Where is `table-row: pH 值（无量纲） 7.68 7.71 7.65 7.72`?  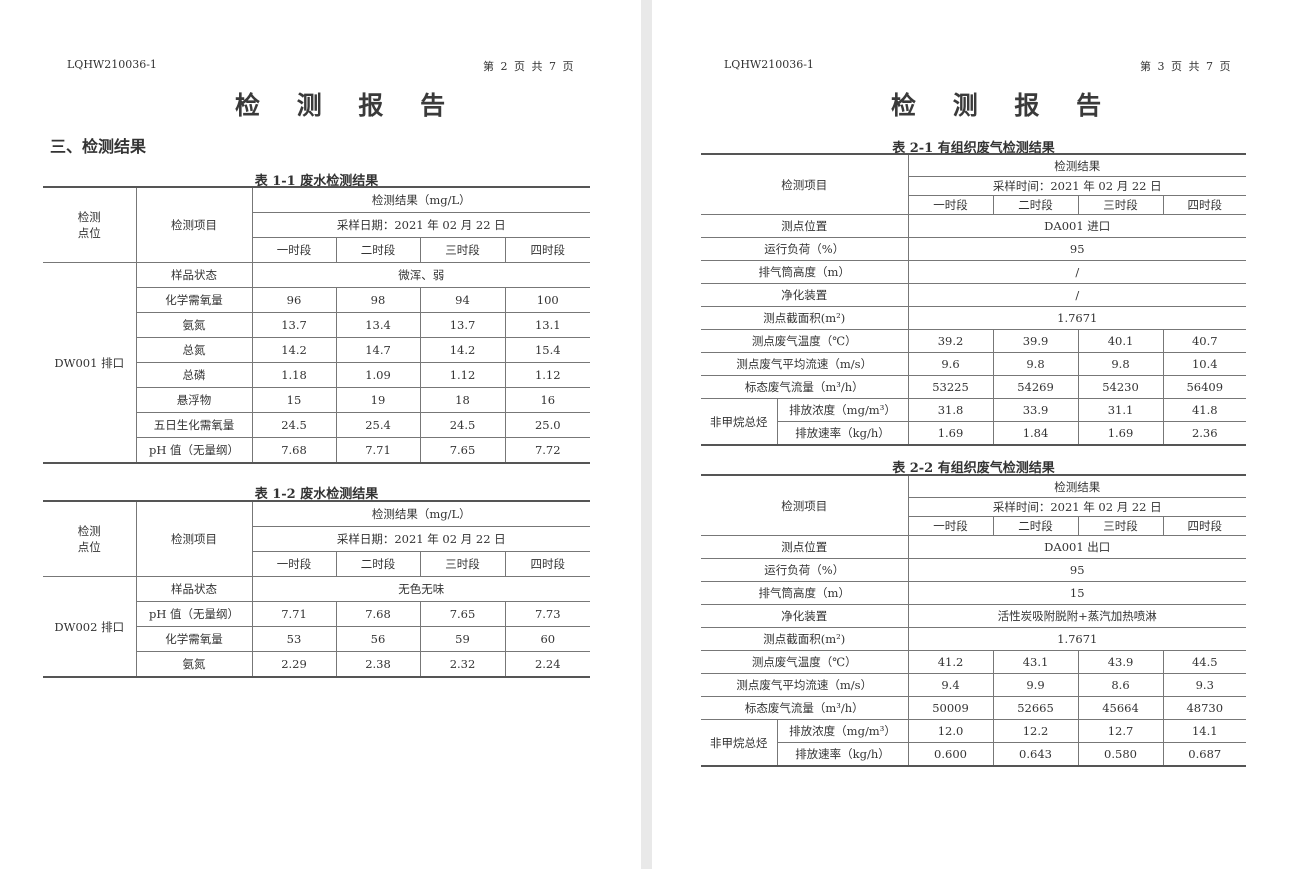
table-row: pH 值（无量纲） 7.68 7.71 7.65 7.72 is located at coordinates (317, 450).